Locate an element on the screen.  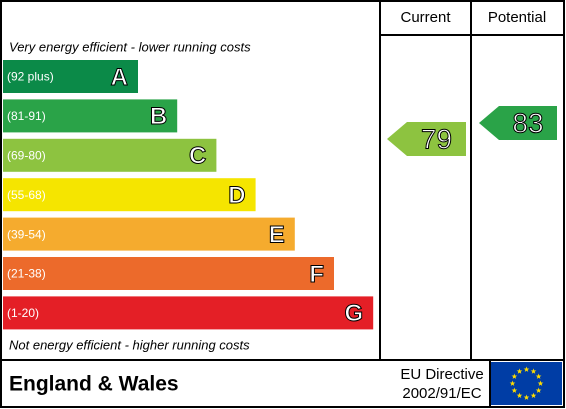
rating-value: 79 is located at coordinates (436, 138).